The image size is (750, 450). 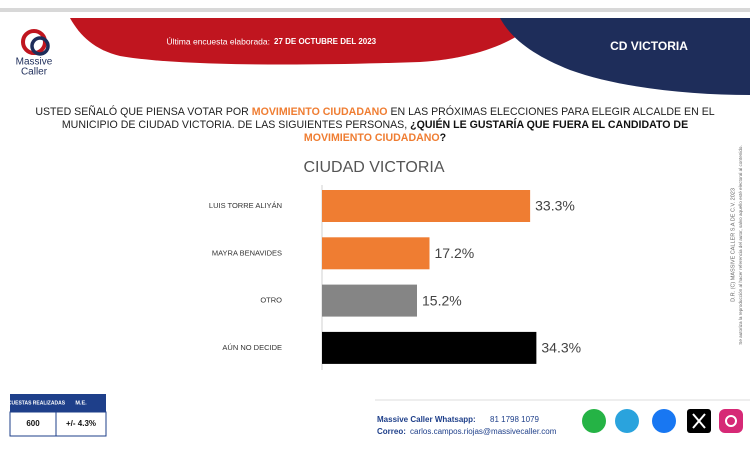 What do you see at coordinates (555, 206) in the screenshot?
I see `value-label: 33.3%` at bounding box center [555, 206].